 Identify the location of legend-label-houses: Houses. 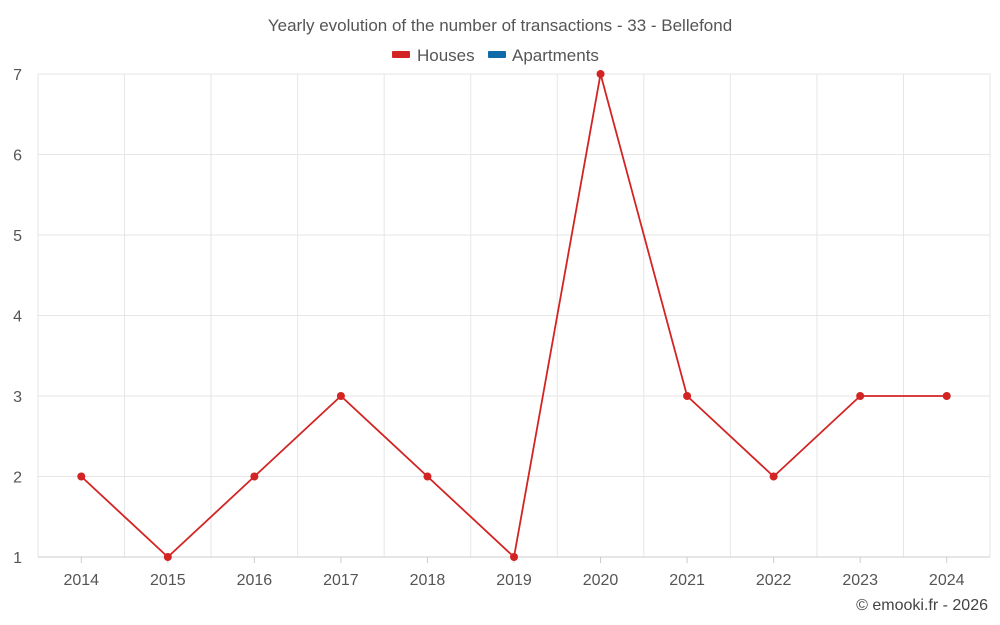
(446, 55).